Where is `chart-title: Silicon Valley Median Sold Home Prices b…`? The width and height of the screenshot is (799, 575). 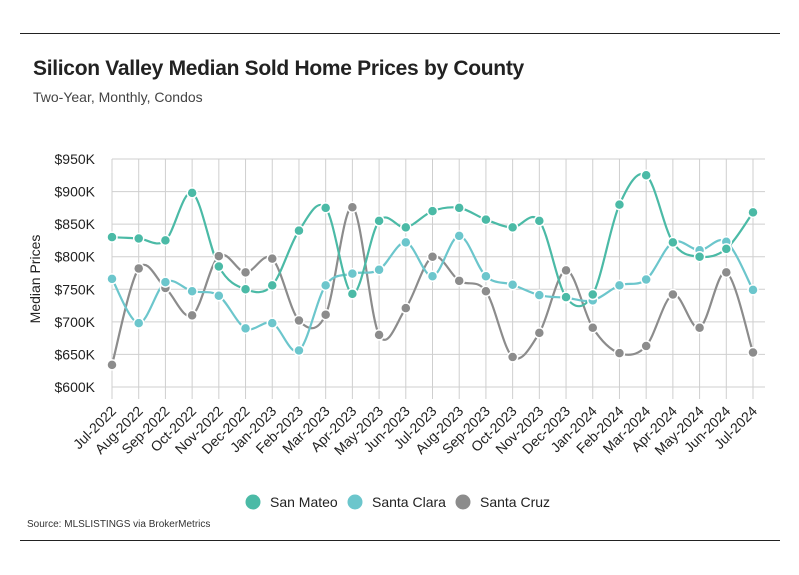
chart-title: Silicon Valley Median Sold Home Prices b… is located at coordinates (278, 68).